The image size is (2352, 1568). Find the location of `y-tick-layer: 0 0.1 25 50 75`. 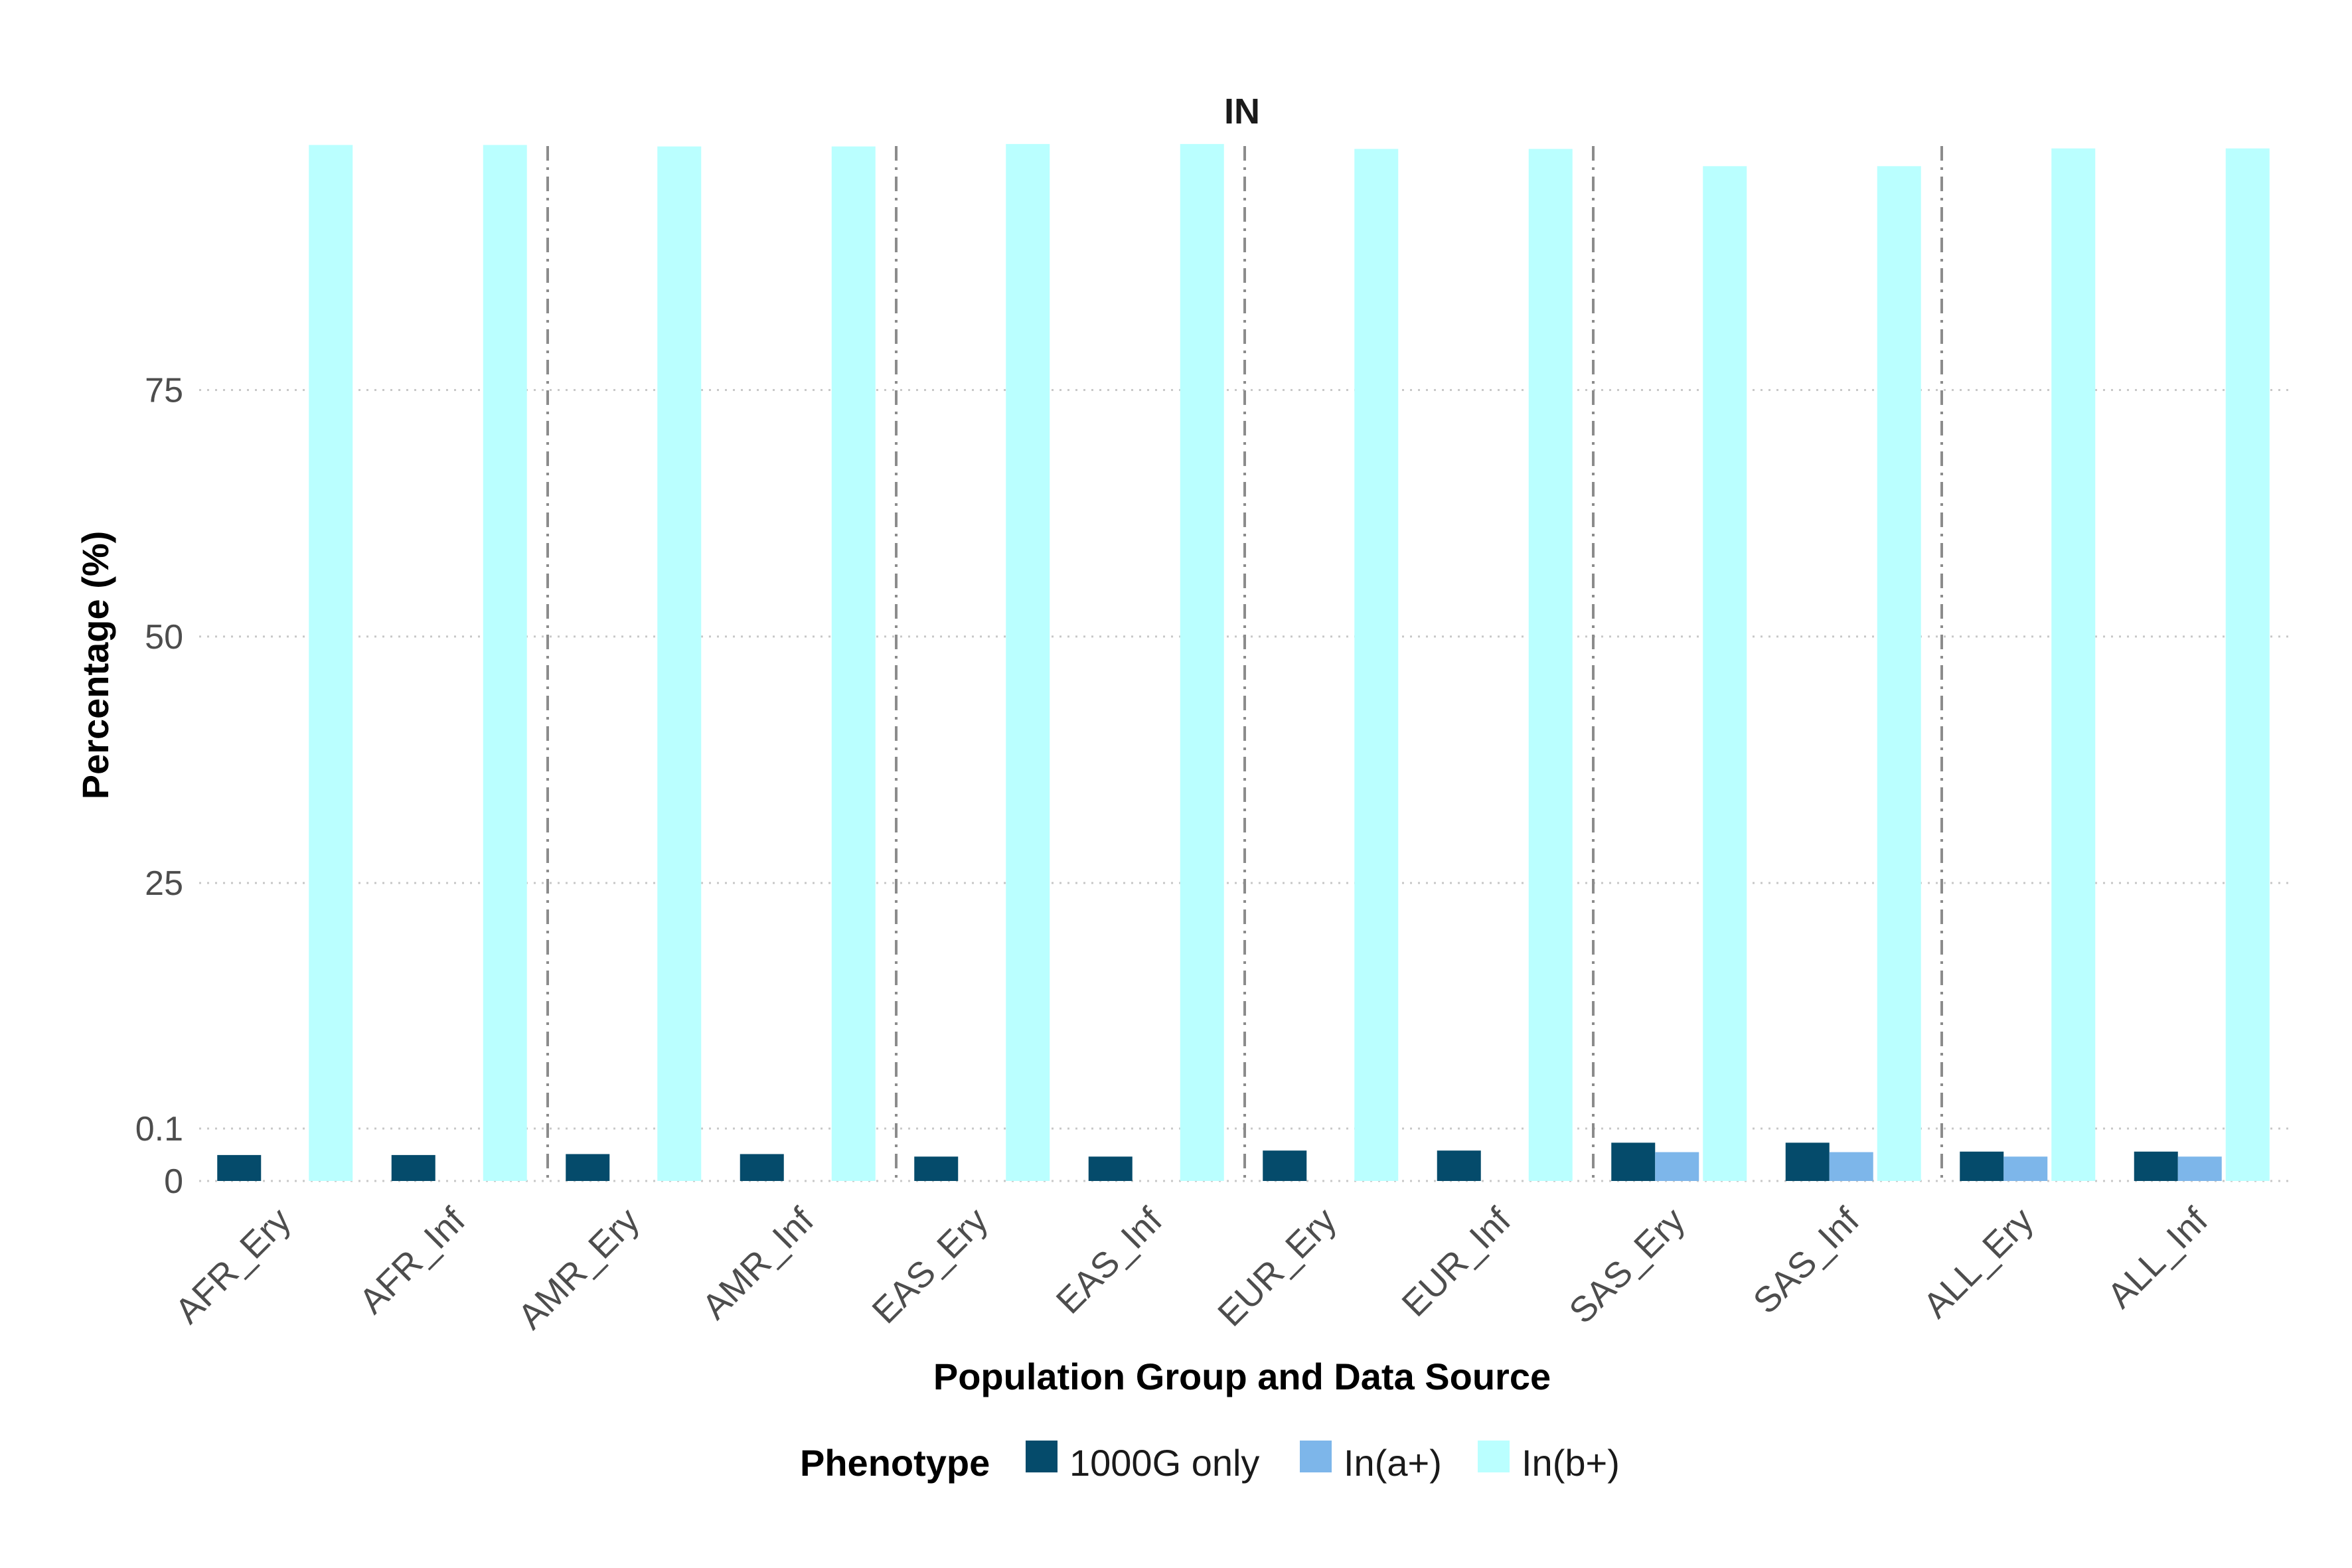

y-tick-layer: 0 0.1 25 50 75 is located at coordinates (159, 786).